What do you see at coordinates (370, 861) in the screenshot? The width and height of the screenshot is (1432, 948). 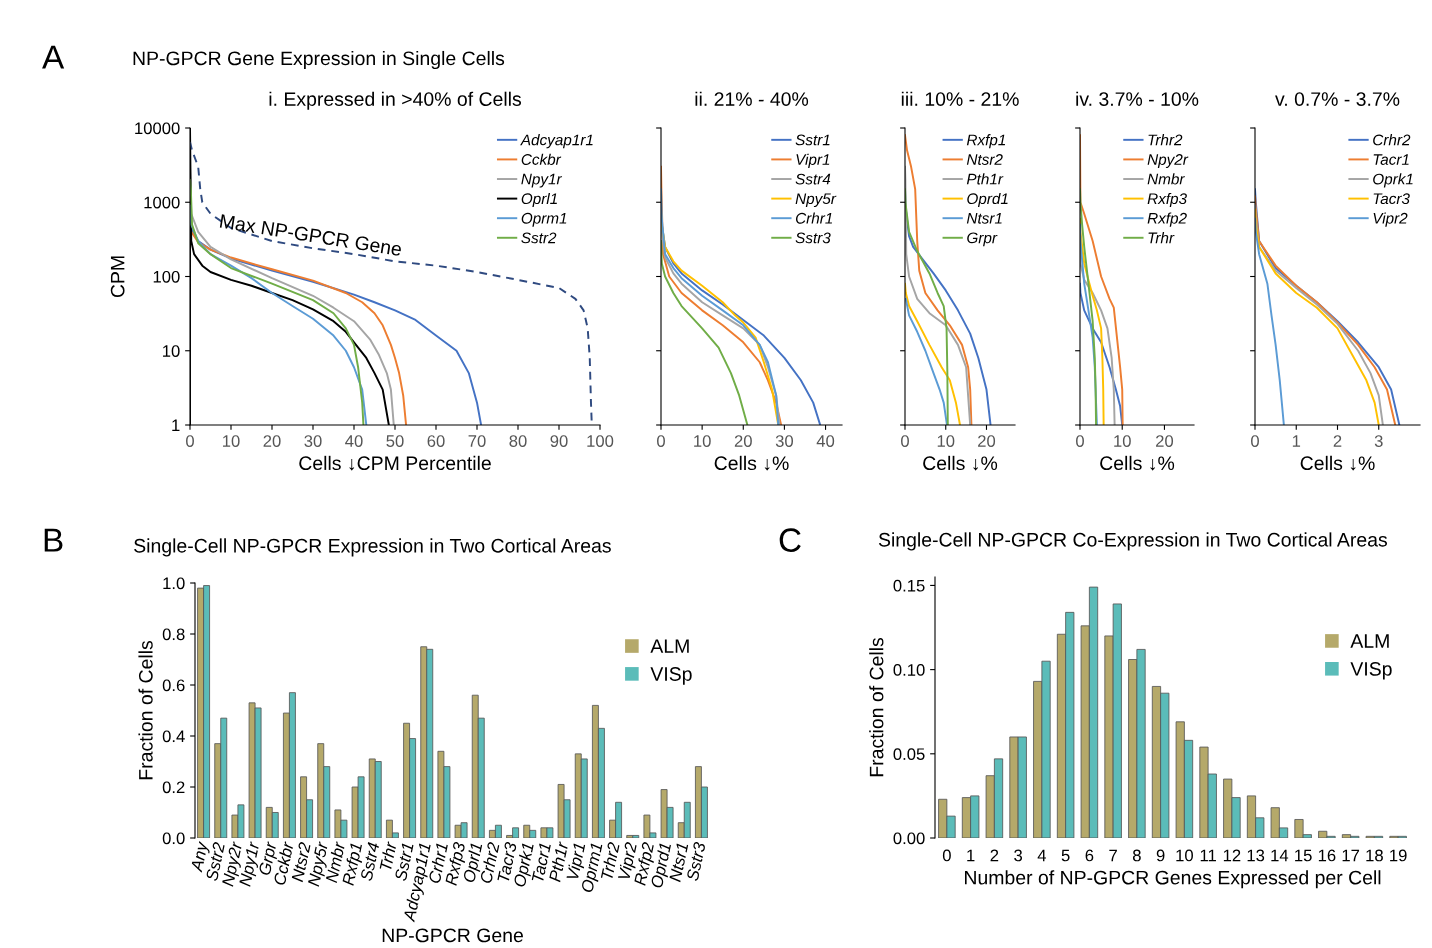 I see `x-tick-label: Sstr4` at bounding box center [370, 861].